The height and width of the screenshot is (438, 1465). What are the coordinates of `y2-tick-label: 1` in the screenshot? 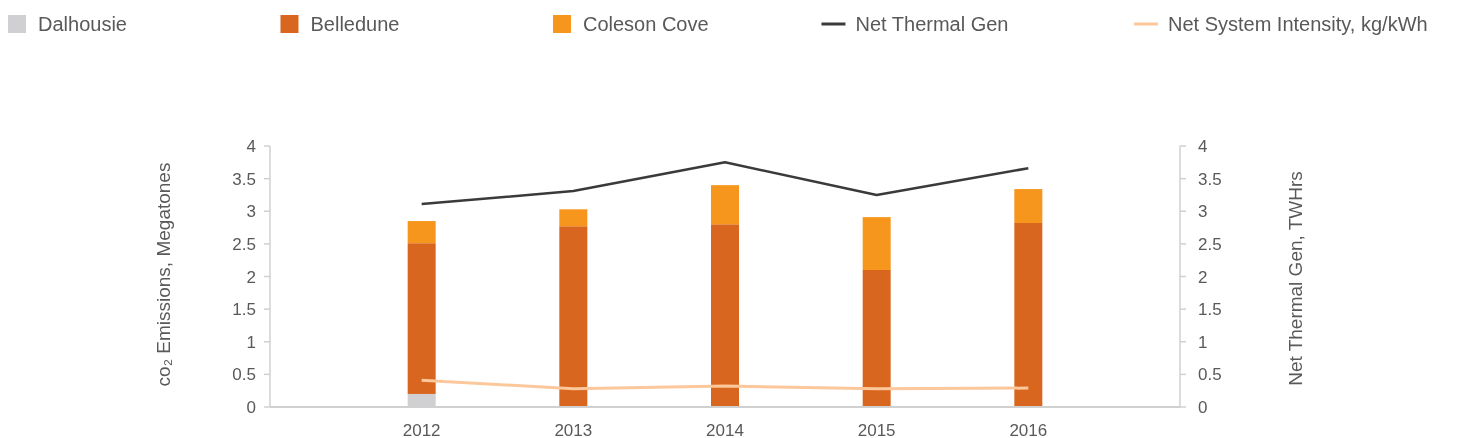 It's located at (1203, 342).